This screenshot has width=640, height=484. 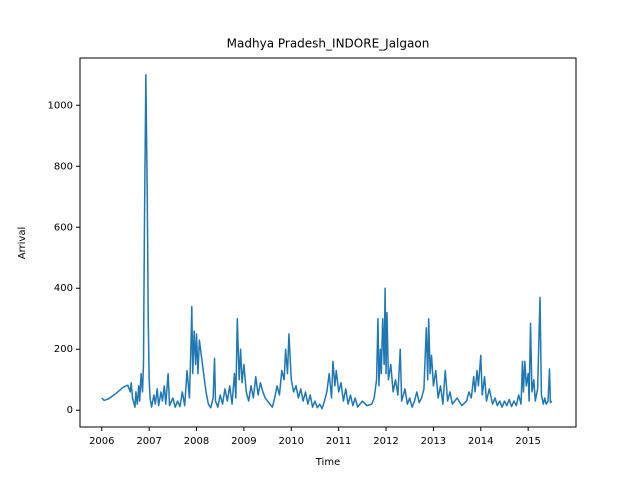 I want to click on x-tick-label: 2011, so click(x=338, y=441).